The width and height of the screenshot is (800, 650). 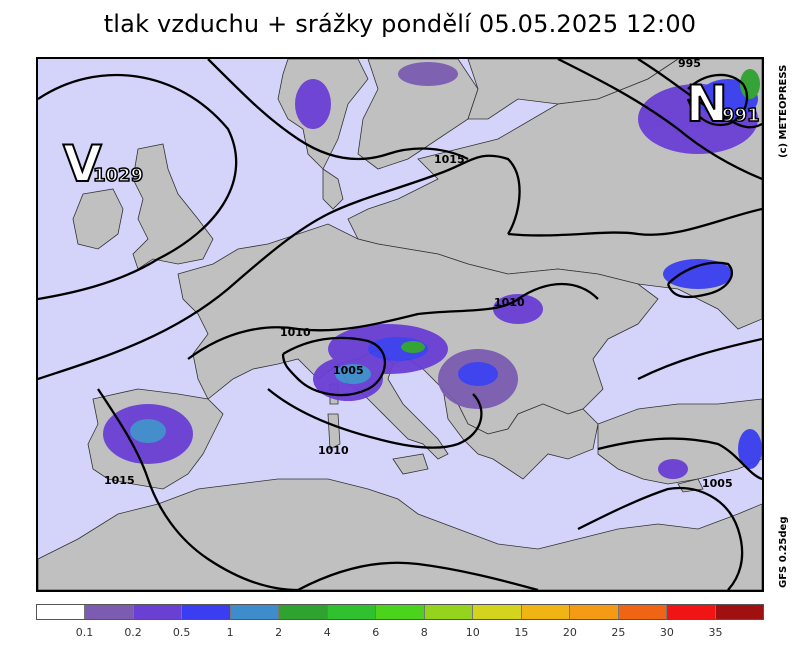 I want to click on legend-tick-label: 20, so click(x=569, y=632).